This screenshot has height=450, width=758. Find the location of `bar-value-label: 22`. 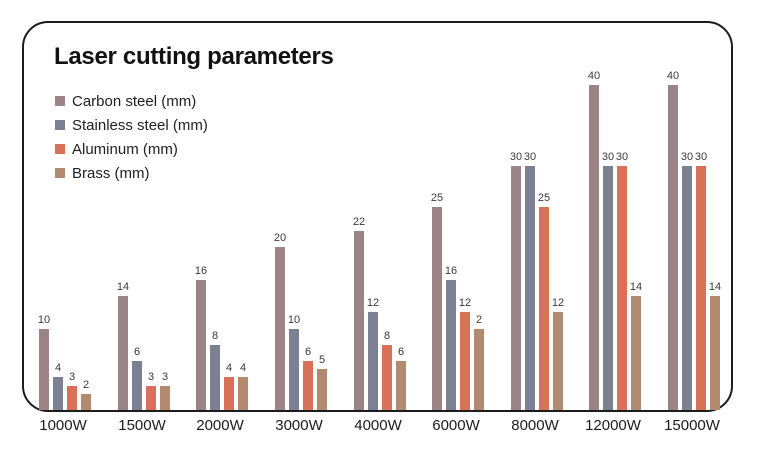

bar-value-label: 22 is located at coordinates (359, 222).